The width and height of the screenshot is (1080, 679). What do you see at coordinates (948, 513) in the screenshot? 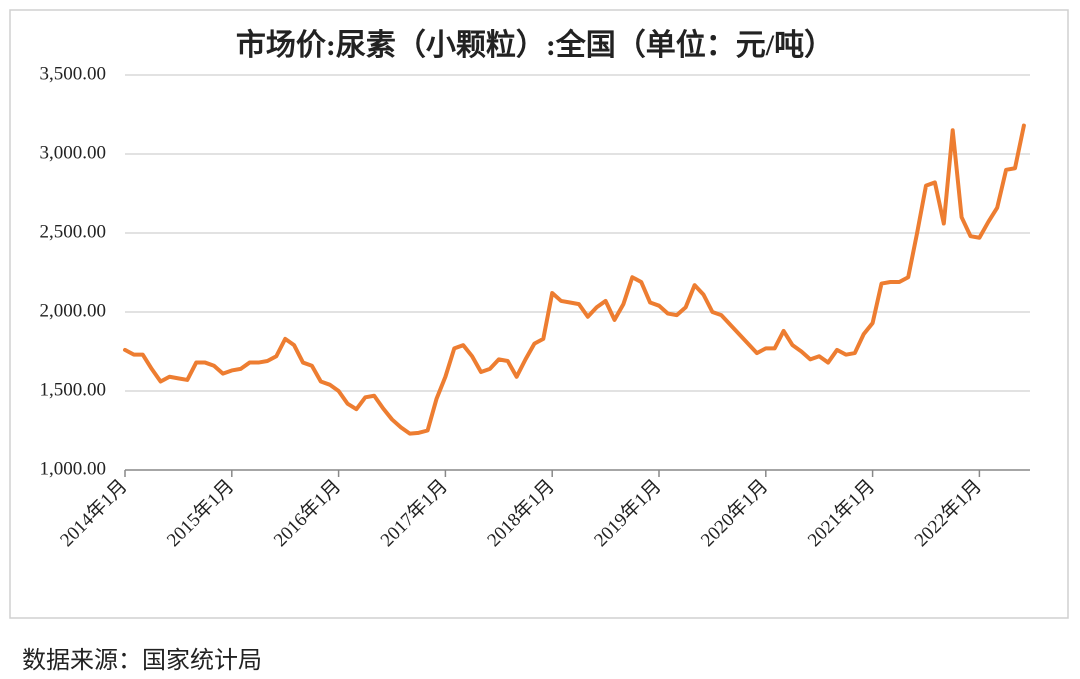
I see `x-tick-label: 2022年1月` at bounding box center [948, 513].